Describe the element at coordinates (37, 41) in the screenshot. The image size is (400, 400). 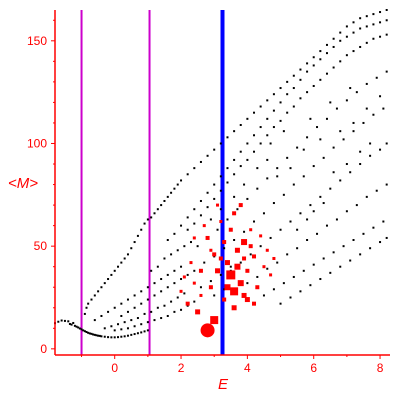
I see `y-tick-label-3: 150` at that location.